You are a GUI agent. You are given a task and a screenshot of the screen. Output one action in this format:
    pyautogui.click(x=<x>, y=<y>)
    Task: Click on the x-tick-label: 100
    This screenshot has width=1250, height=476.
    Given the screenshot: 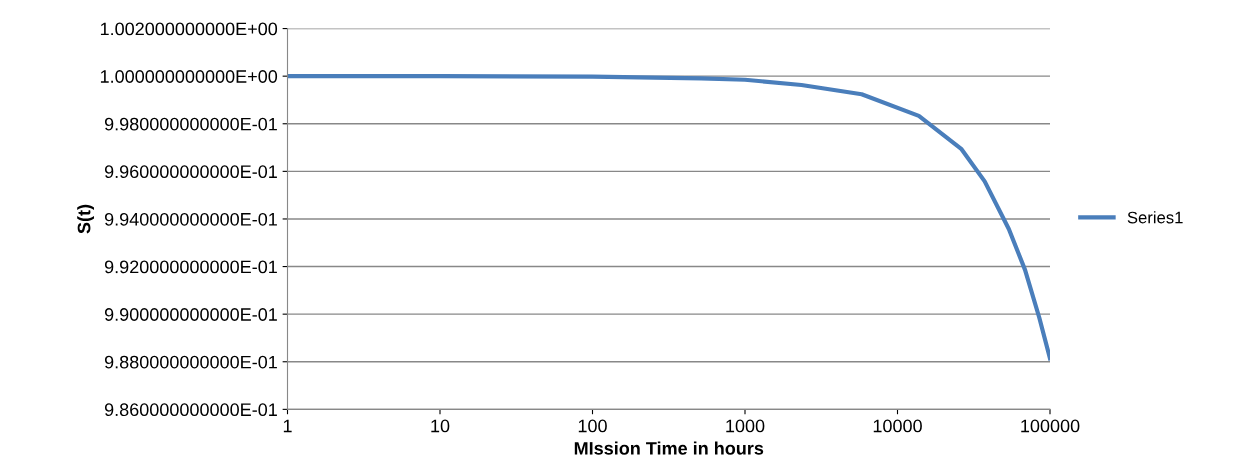 What is the action you would take?
    pyautogui.click(x=592, y=426)
    